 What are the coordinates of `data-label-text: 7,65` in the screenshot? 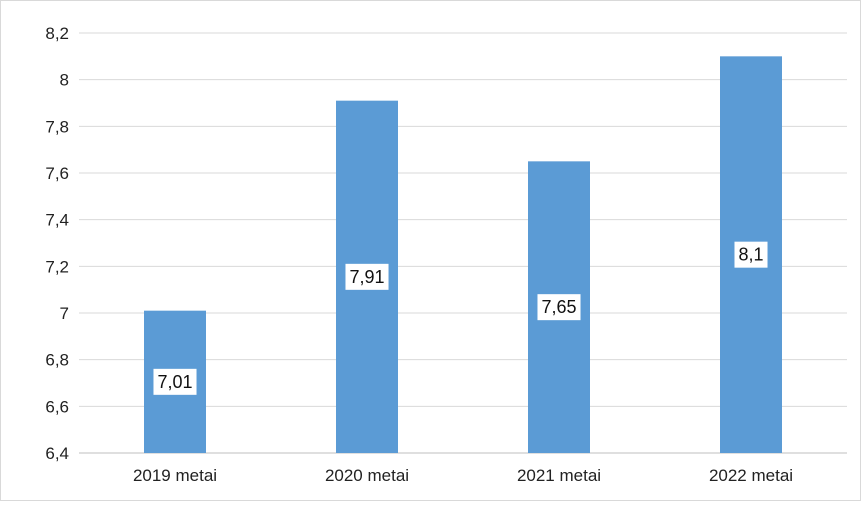 It's located at (558, 307).